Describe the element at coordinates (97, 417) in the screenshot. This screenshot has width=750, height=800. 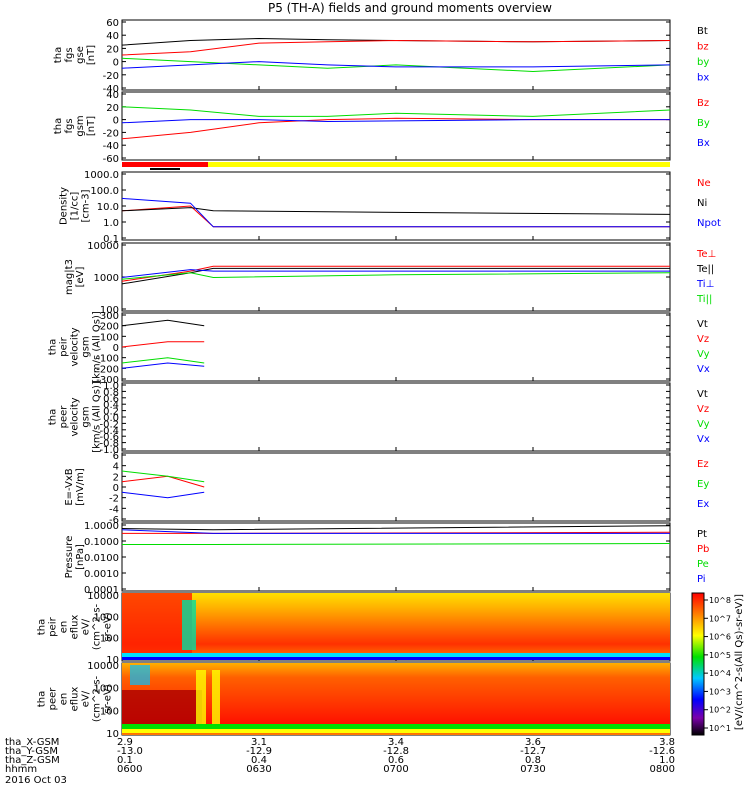
I see `y-label-line: [km/s (All Qs)]` at that location.